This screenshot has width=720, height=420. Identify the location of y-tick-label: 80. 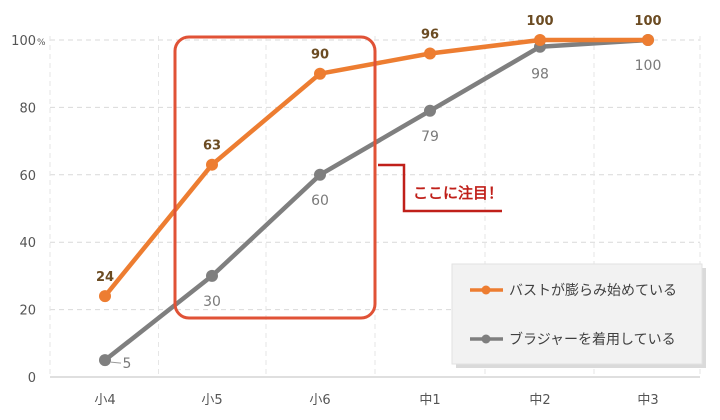
(27, 108).